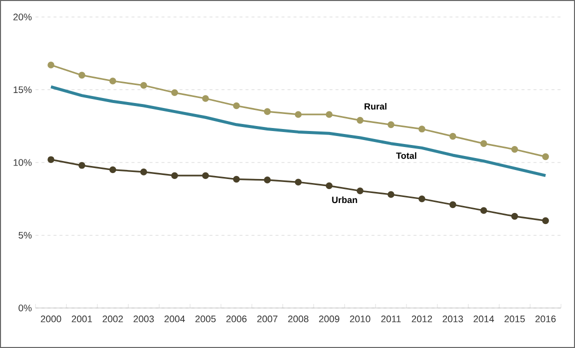  Describe the element at coordinates (82, 319) in the screenshot. I see `x-tick-label: 2001` at that location.